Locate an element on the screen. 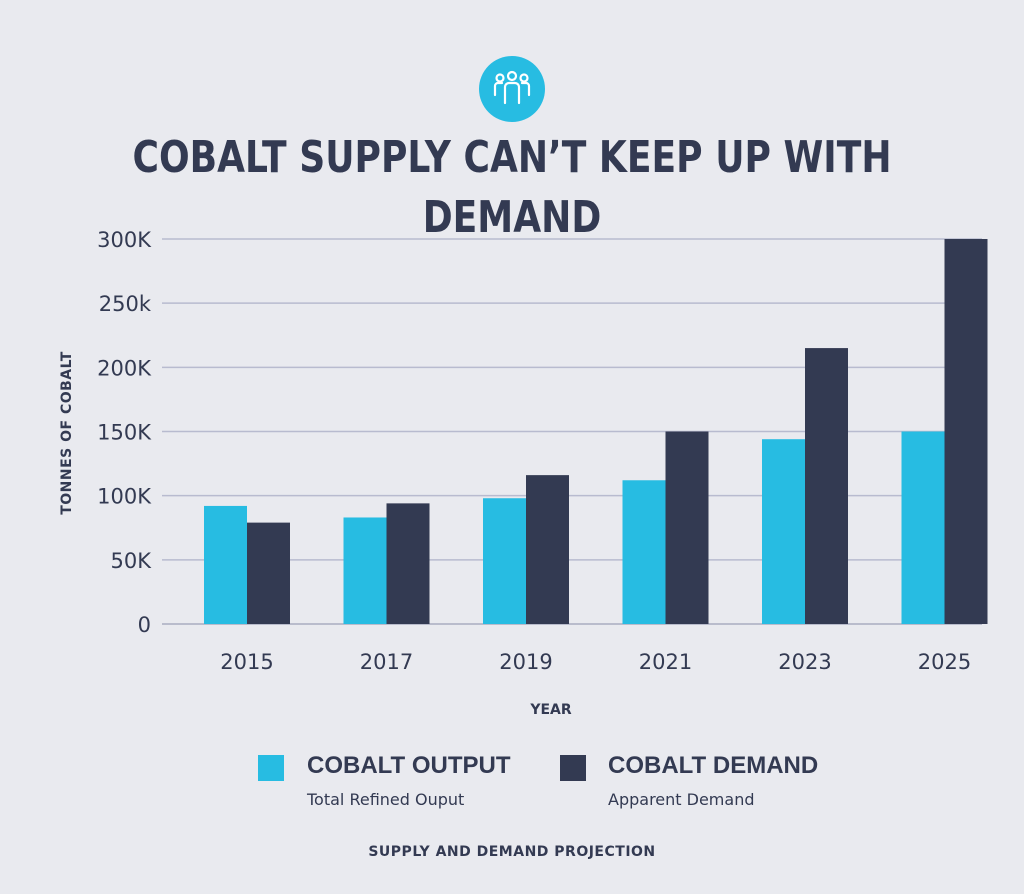  x-tick-label: 2025 is located at coordinates (944, 662).